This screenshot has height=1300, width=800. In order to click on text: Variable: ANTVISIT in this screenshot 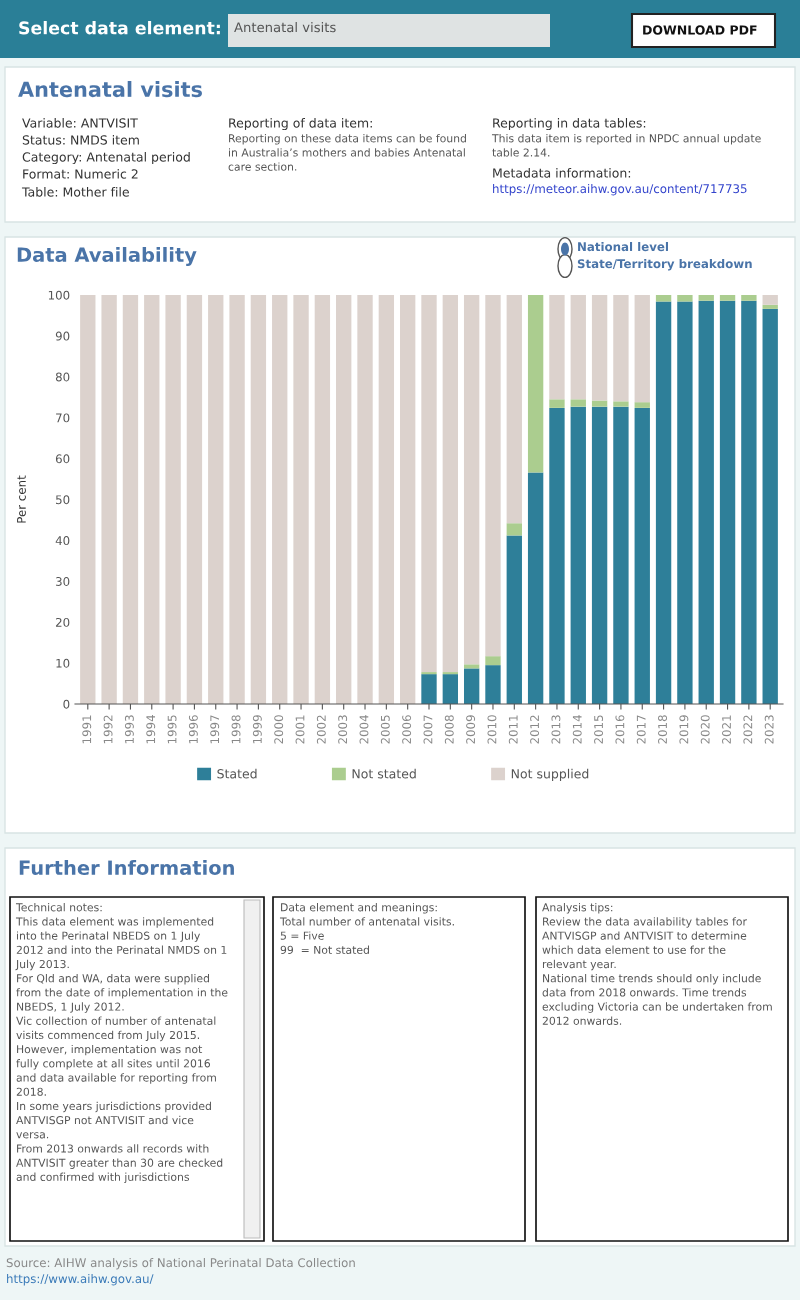, I will do `click(80, 123)`.